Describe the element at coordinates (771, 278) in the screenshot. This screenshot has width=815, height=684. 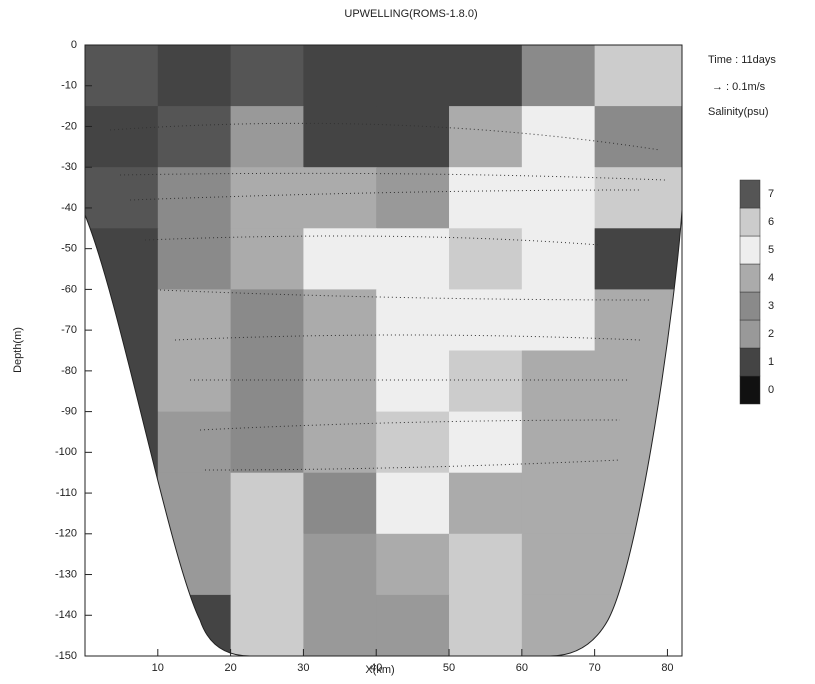
I see `colorbar-label: 4` at that location.